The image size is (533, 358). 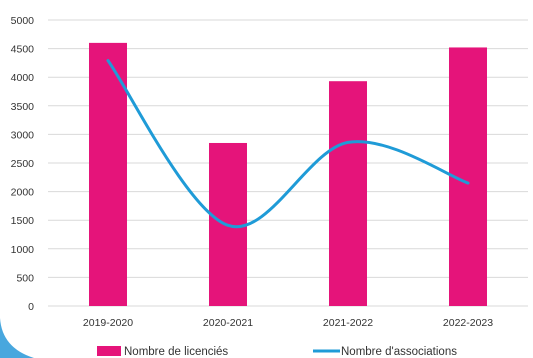 I want to click on y-tick-label-0: 0, so click(x=31, y=307).